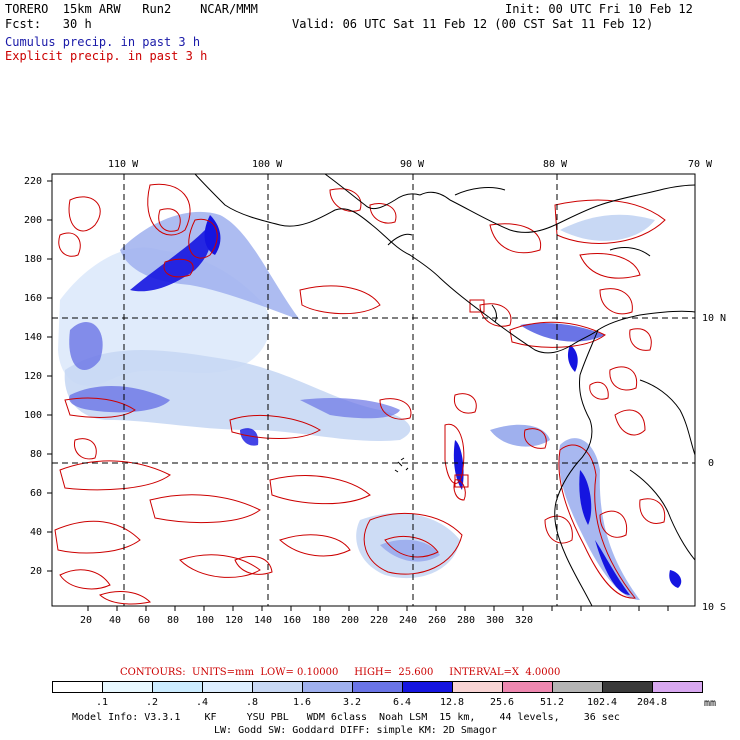 The image size is (740, 740). What do you see at coordinates (86, 620) in the screenshot?
I see `x-tick-label: 20` at bounding box center [86, 620].